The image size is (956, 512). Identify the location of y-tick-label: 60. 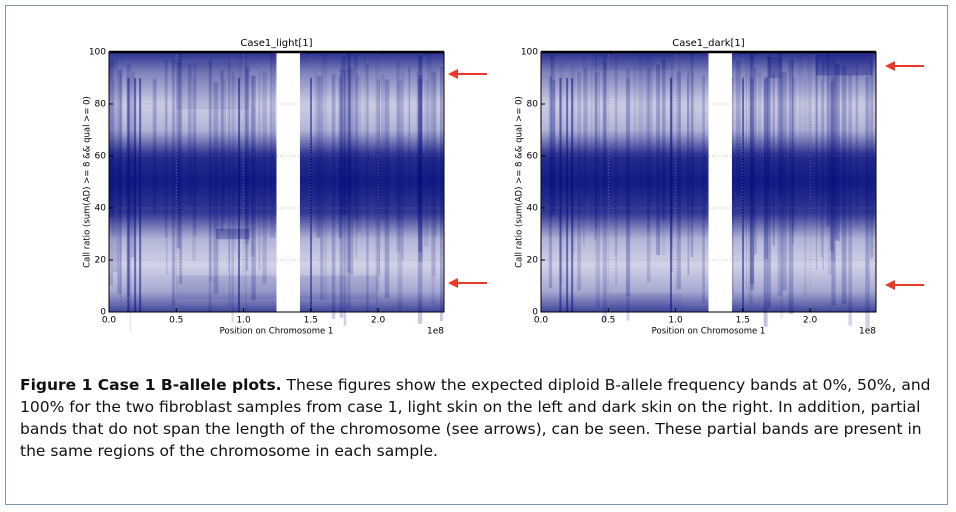
(101, 157).